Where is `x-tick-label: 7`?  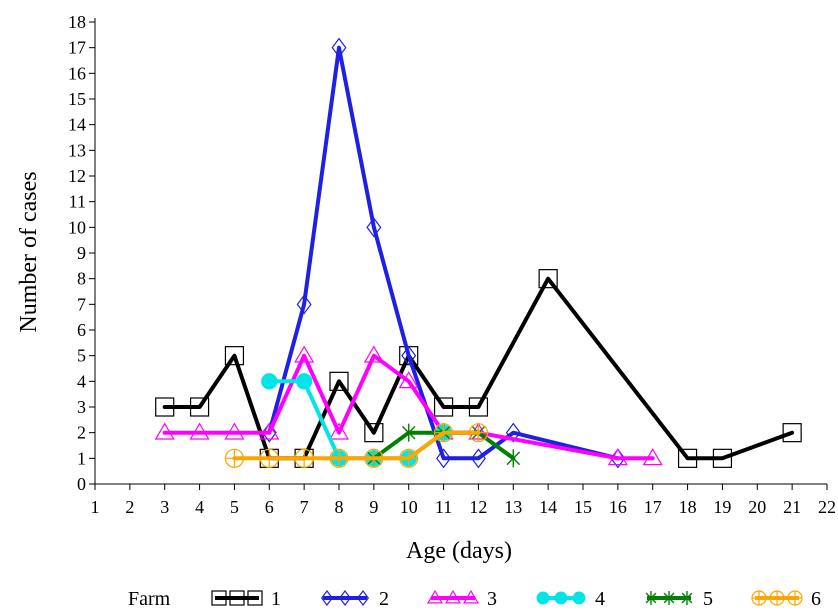 x-tick-label: 7 is located at coordinates (304, 507).